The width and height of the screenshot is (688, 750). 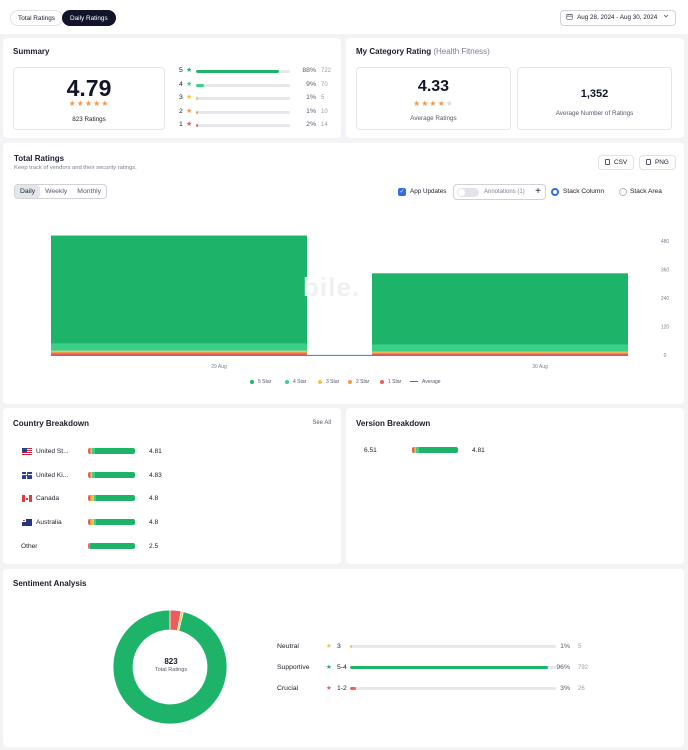 I want to click on sentiment-pct: 3%, so click(x=565, y=688).